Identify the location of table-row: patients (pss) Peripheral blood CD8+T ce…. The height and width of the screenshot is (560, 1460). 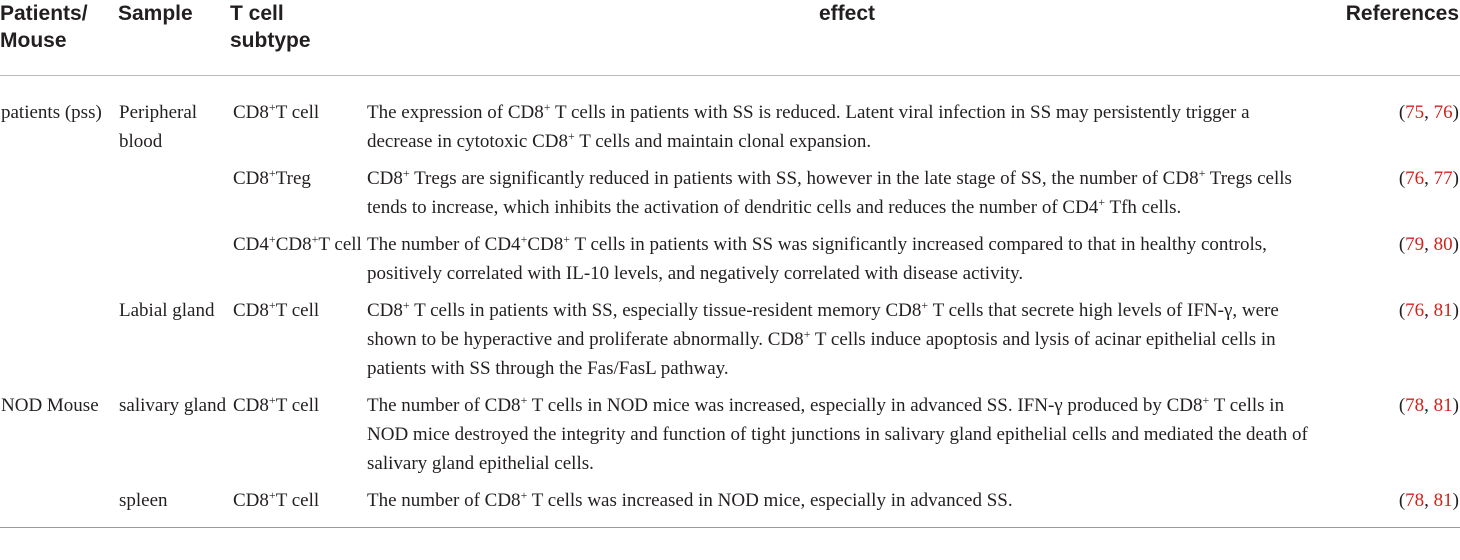
(730, 116).